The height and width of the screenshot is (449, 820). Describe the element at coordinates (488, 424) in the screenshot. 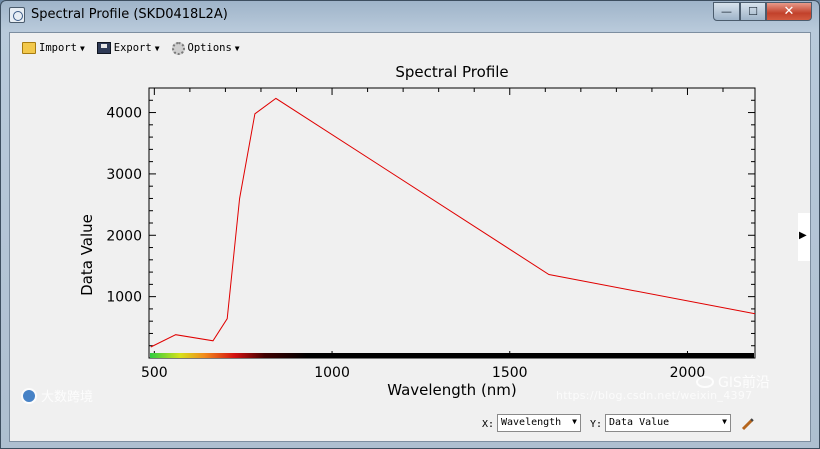

I see `x-selector-label: X:` at that location.